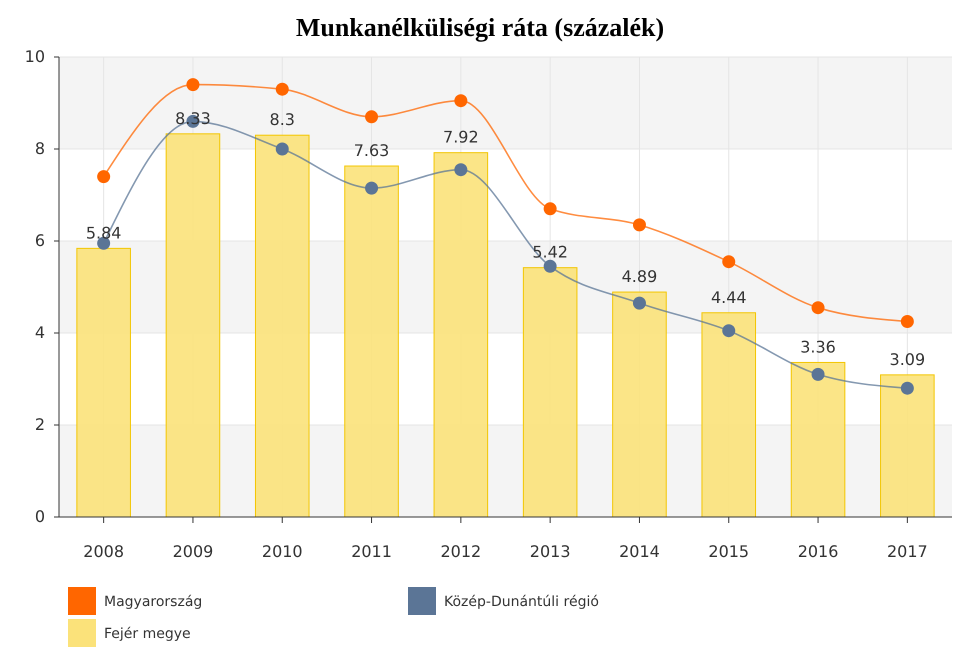 Image resolution: width=960 pixels, height=651 pixels. What do you see at coordinates (640, 276) in the screenshot?
I see `data-label: 4.89` at bounding box center [640, 276].